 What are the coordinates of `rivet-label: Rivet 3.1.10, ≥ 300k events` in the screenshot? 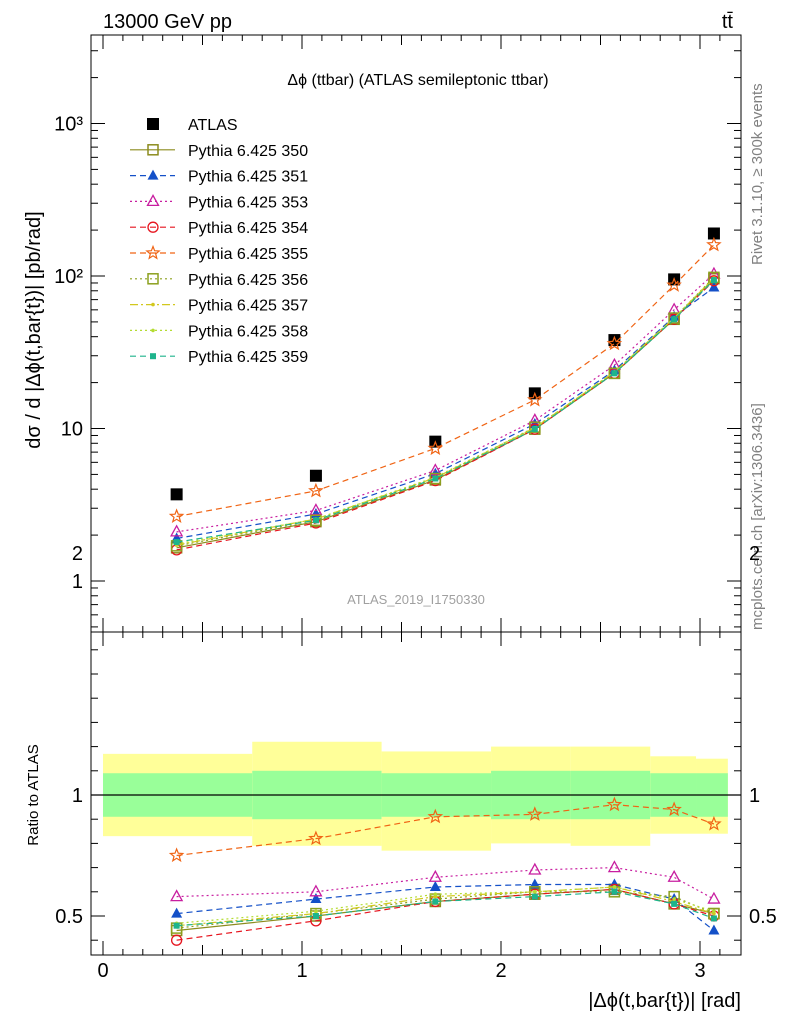 It's located at (757, 174).